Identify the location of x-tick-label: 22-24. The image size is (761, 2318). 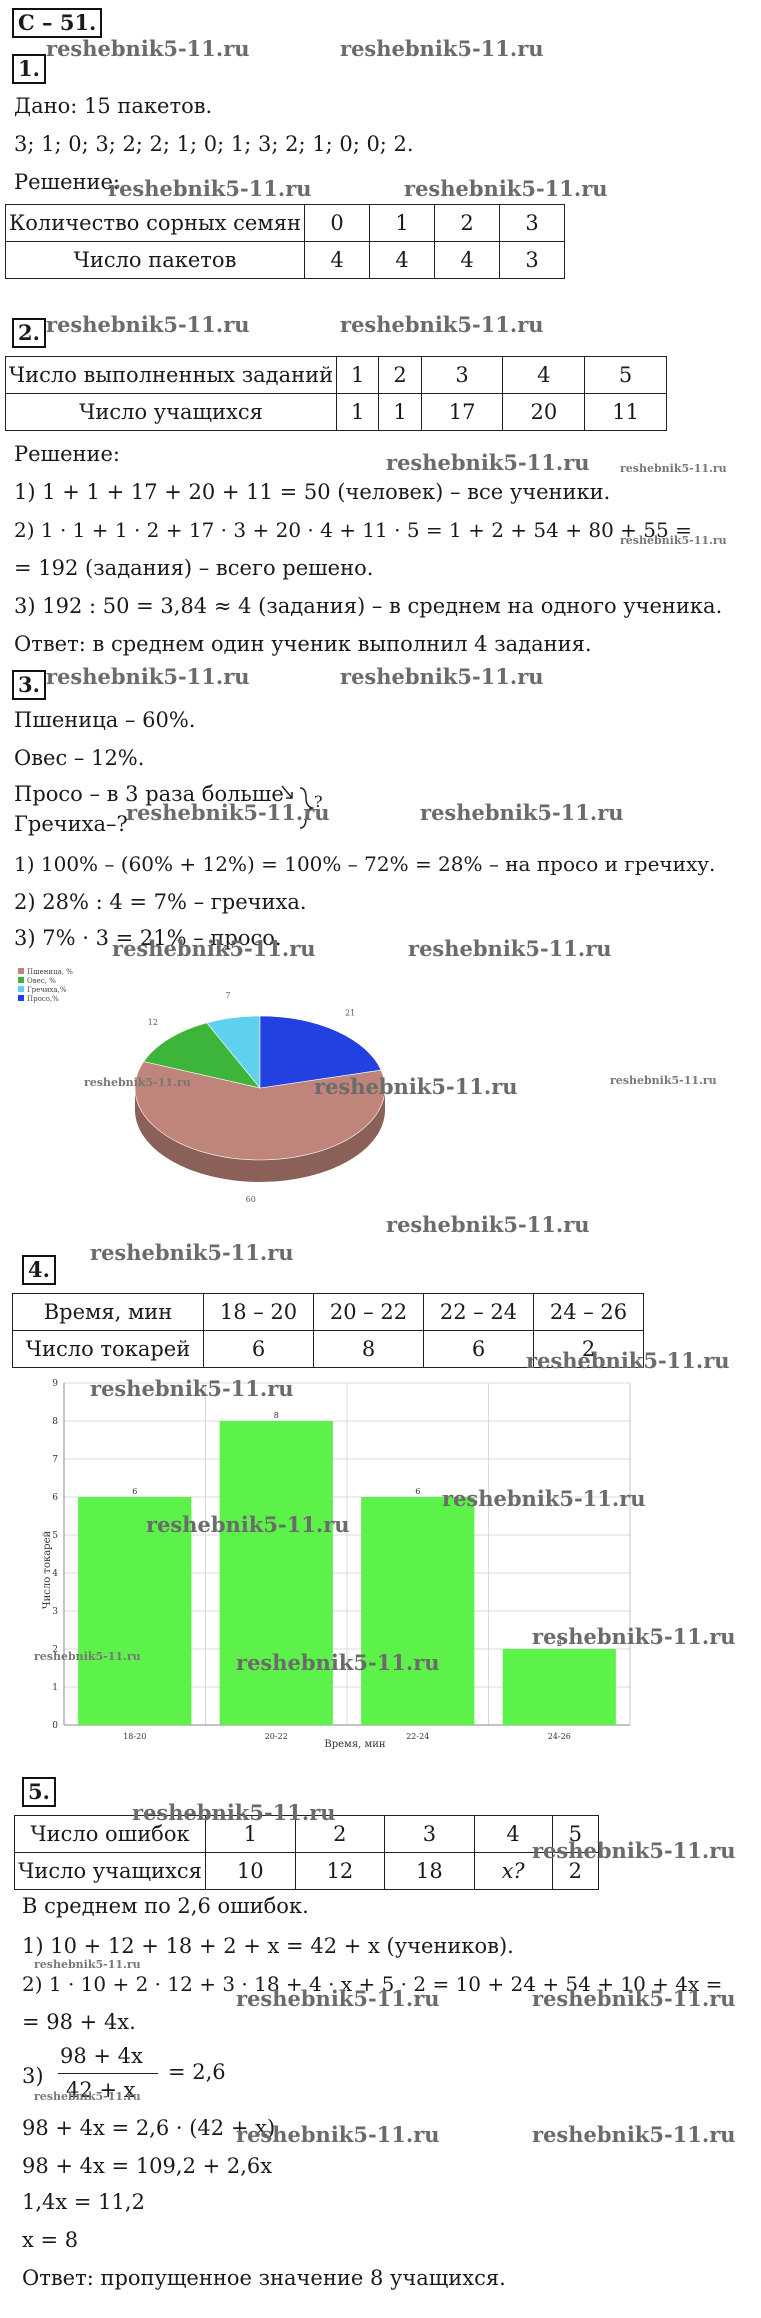
(417, 1736).